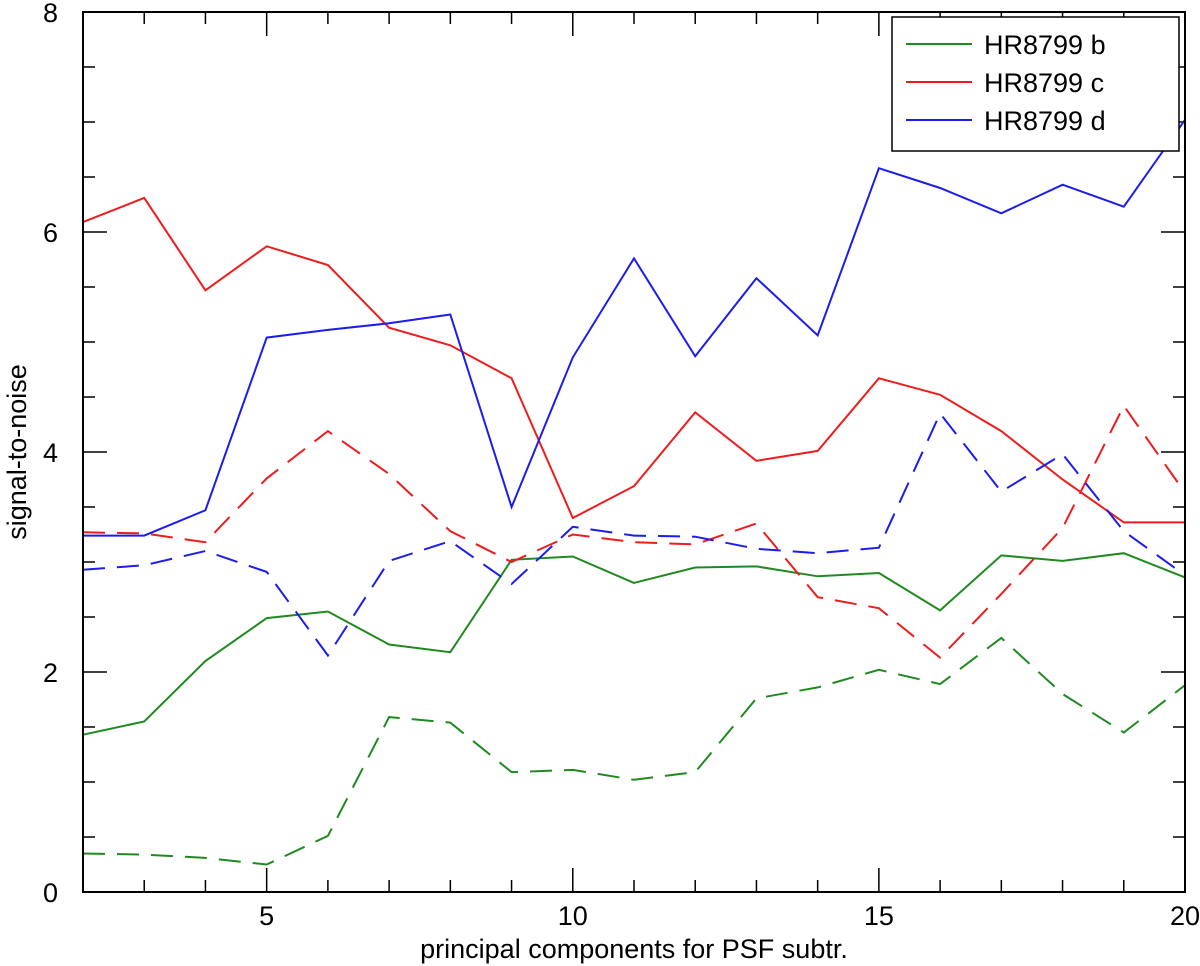  Describe the element at coordinates (50, 14) in the screenshot. I see `y-tick-label: 8` at that location.